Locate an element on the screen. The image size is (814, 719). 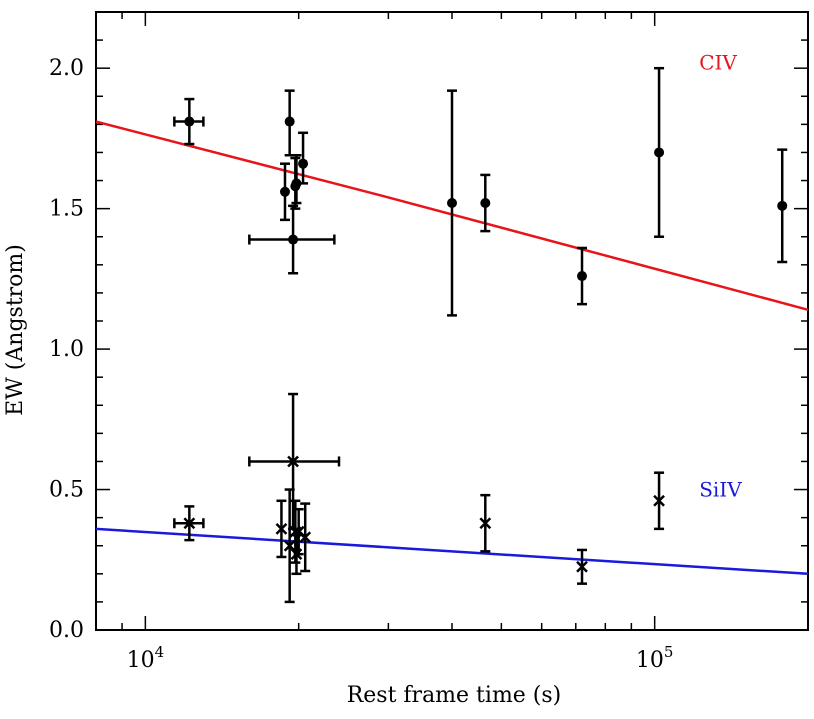
y-axis-title: EW (Angstrom) is located at coordinates (15, 330).